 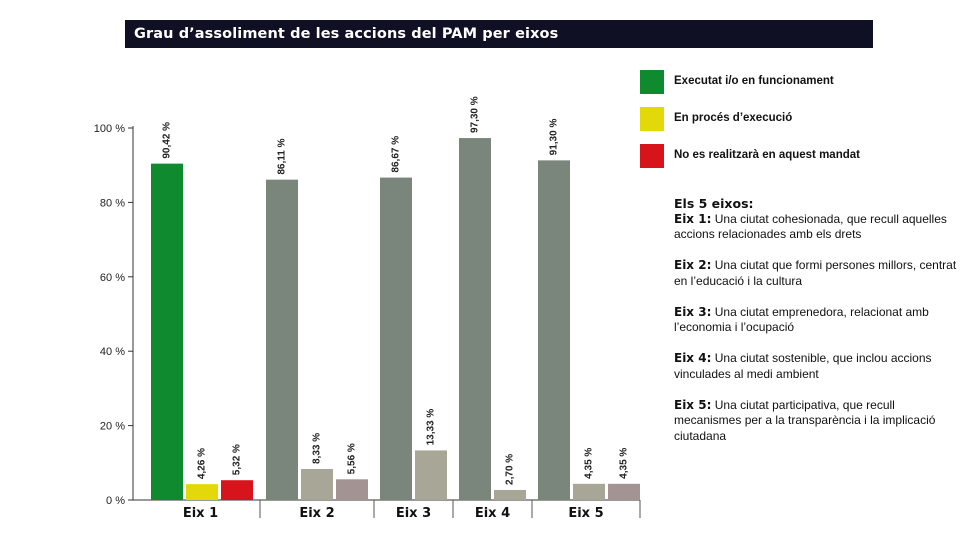 What do you see at coordinates (109, 129) in the screenshot?
I see `y-tick-label: 100 %` at bounding box center [109, 129].